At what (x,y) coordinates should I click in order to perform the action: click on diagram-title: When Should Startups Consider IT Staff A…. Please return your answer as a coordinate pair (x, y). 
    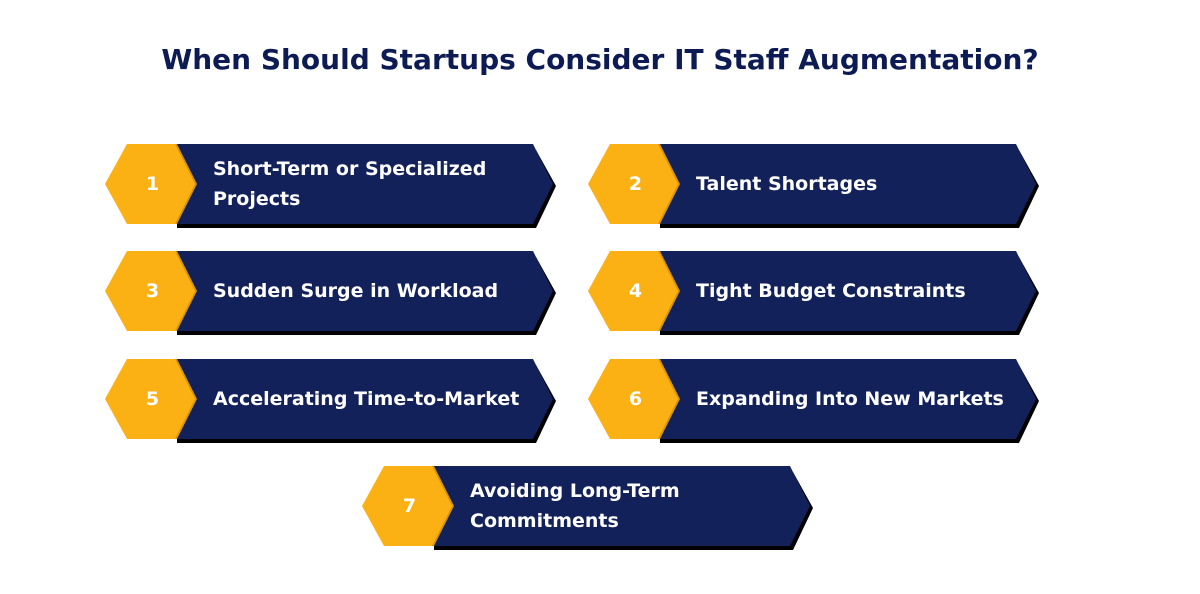
    Looking at the image, I should click on (600, 59).